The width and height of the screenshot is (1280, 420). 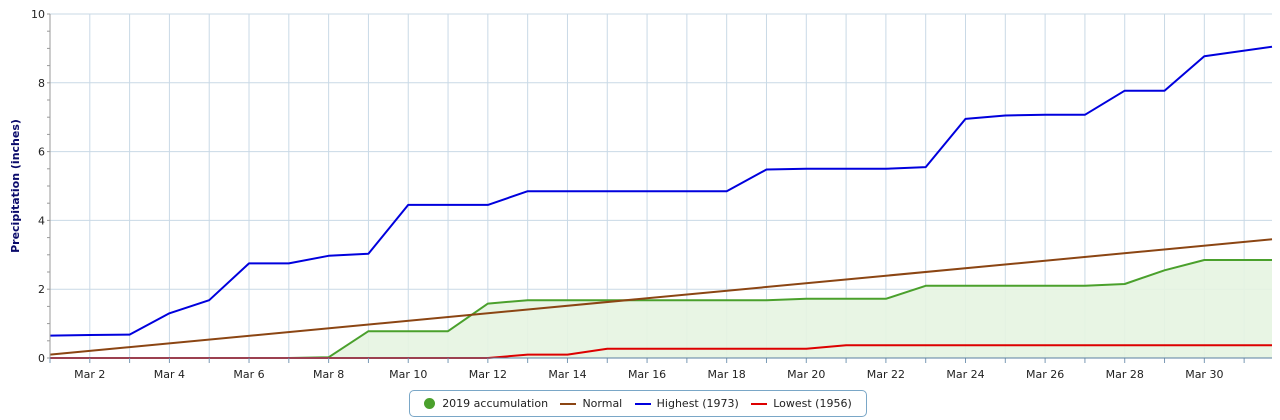 What do you see at coordinates (567, 374) in the screenshot?
I see `x-tick-label: Mar 14` at bounding box center [567, 374].